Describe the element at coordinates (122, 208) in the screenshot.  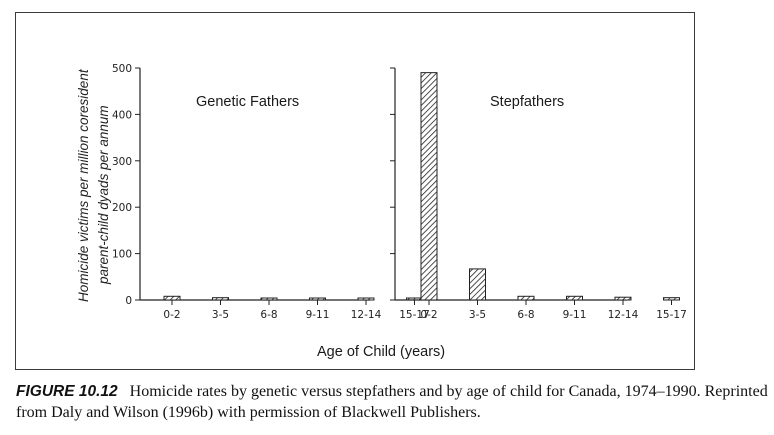
I see `y-tick-label: 200` at that location.